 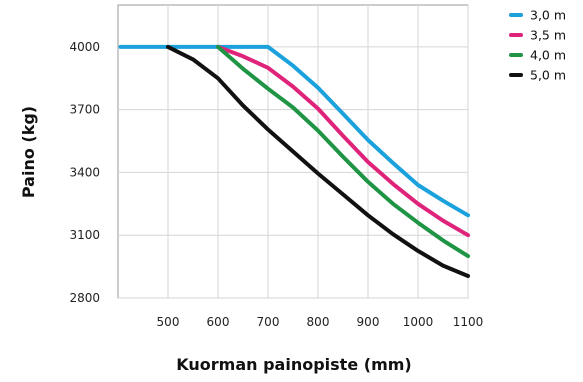 What do you see at coordinates (368, 322) in the screenshot?
I see `x-tick-label: 900` at bounding box center [368, 322].